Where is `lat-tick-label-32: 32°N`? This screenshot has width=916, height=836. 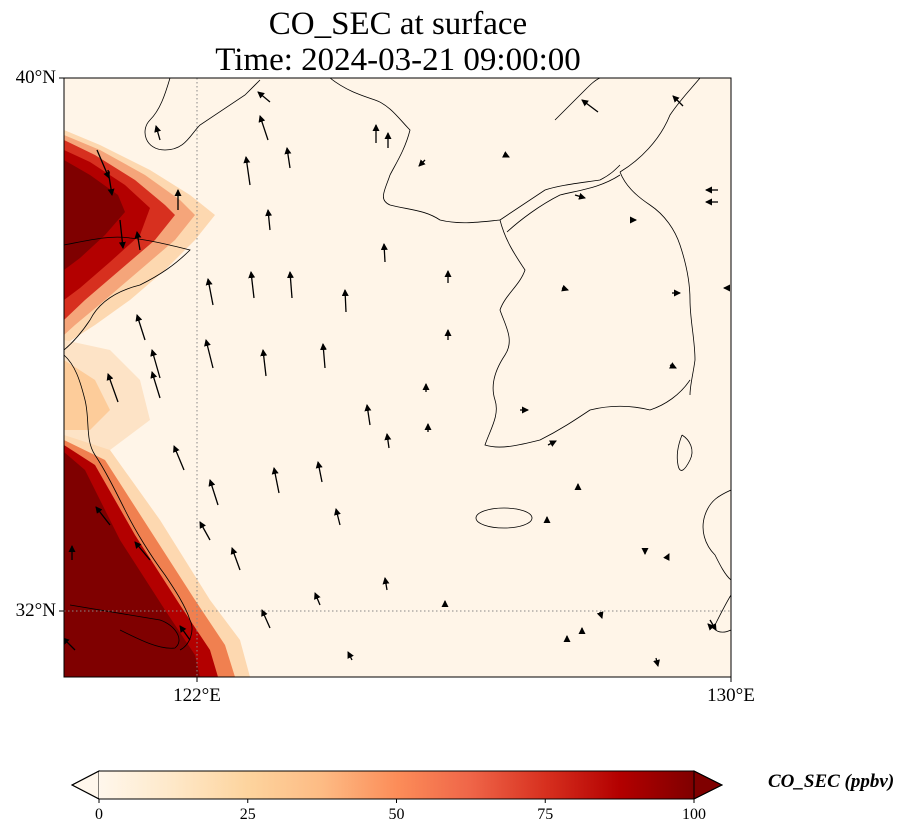
lat-tick-label-32: 32°N is located at coordinates (35, 610).